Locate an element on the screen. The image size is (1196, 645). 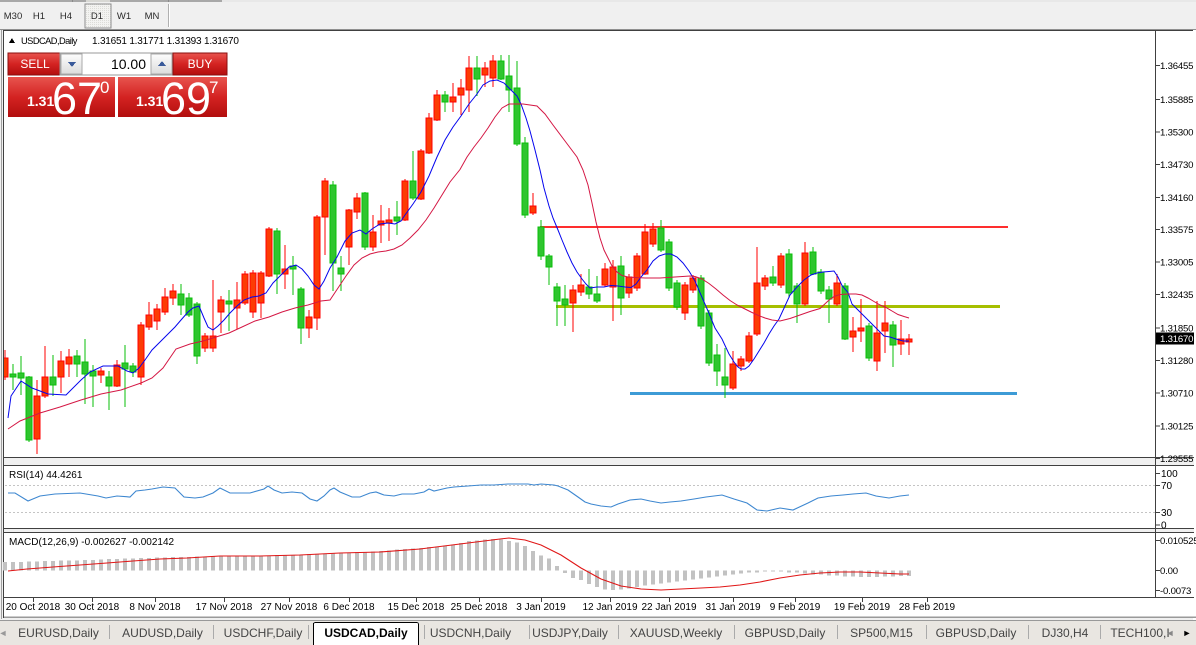
svg-text: 1.30125 is located at coordinates (1176, 426).